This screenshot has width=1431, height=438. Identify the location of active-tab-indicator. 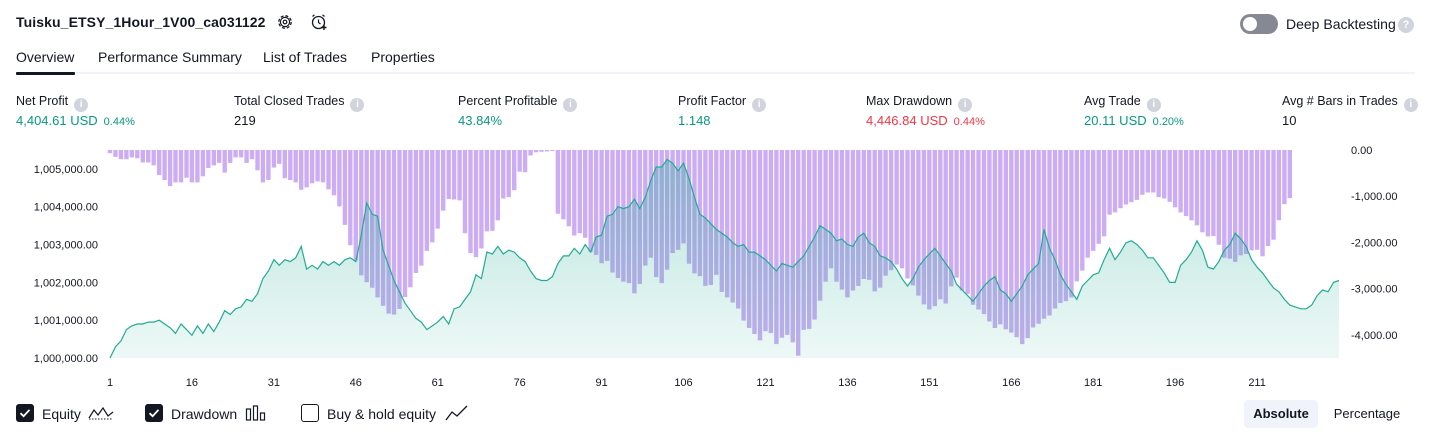
(45, 73).